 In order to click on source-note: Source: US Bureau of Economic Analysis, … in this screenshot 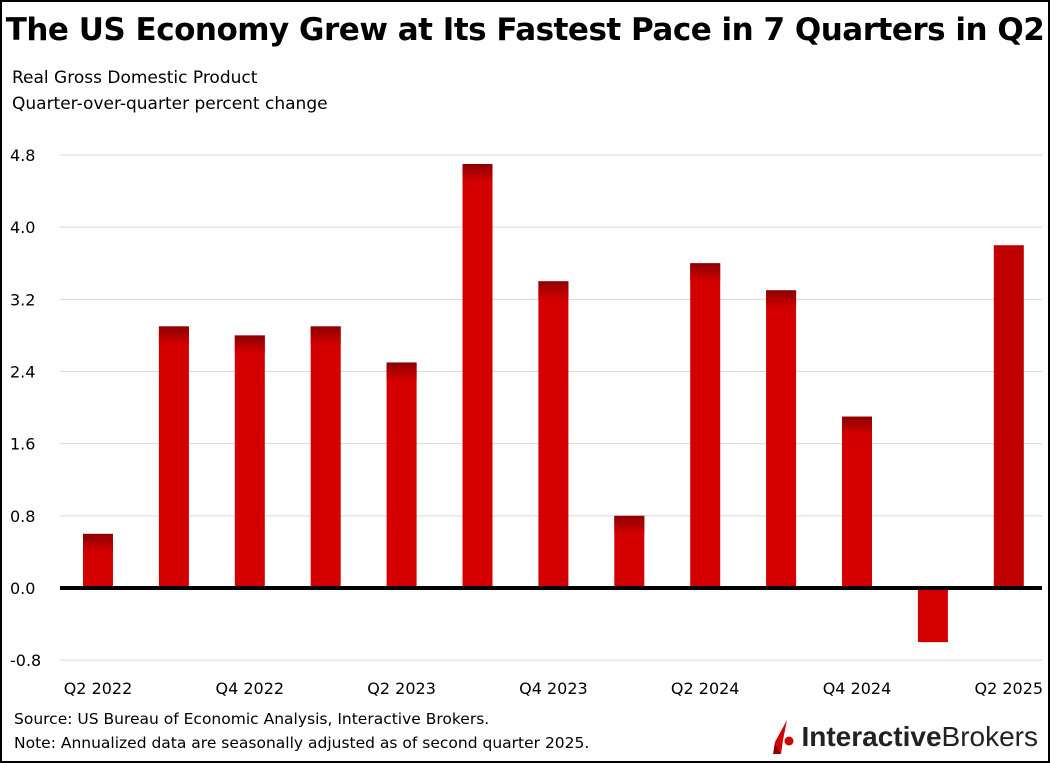, I will do `click(252, 719)`.